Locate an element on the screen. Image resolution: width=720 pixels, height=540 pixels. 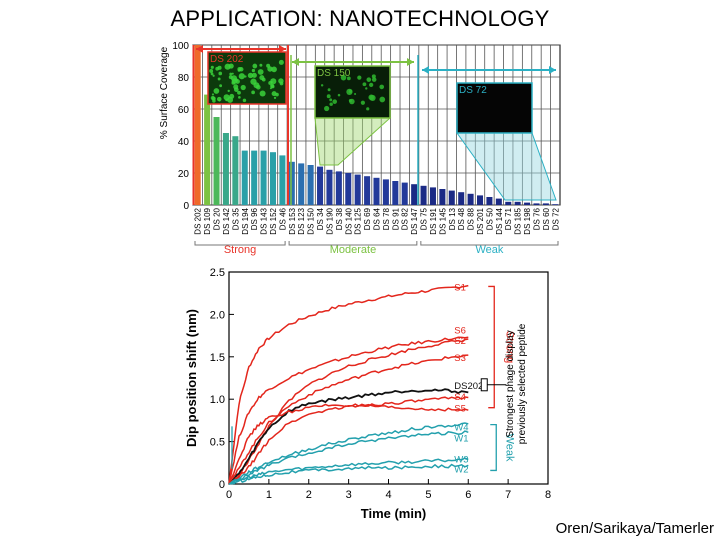
slide-title: APPLICATION: NANOTECHNOLOGY is located at coordinates (360, 18).